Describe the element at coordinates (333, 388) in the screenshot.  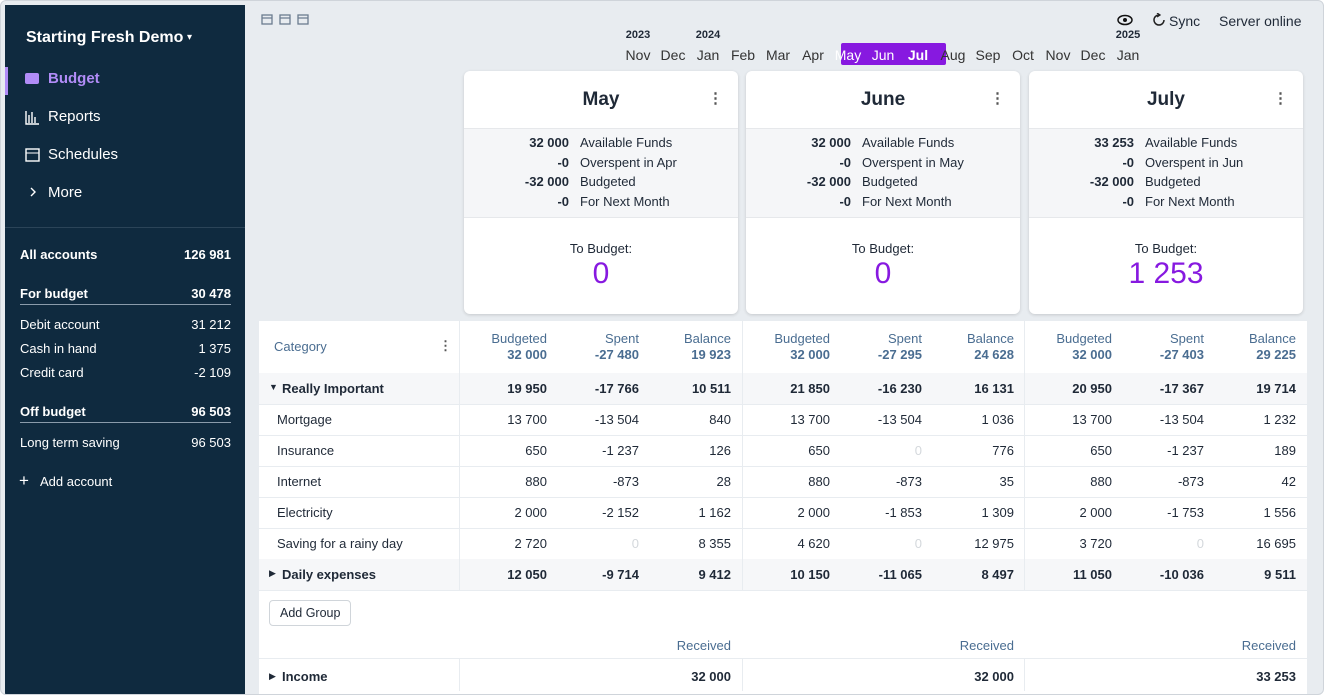
I see `group-name: Really Important` at that location.